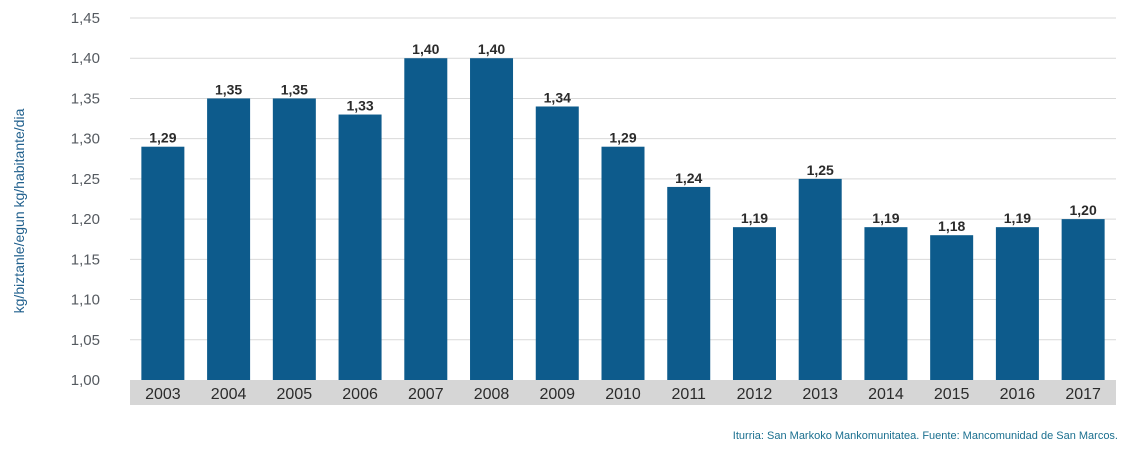 The height and width of the screenshot is (455, 1130). Describe the element at coordinates (492, 394) in the screenshot. I see `x-category-label: 2008` at that location.